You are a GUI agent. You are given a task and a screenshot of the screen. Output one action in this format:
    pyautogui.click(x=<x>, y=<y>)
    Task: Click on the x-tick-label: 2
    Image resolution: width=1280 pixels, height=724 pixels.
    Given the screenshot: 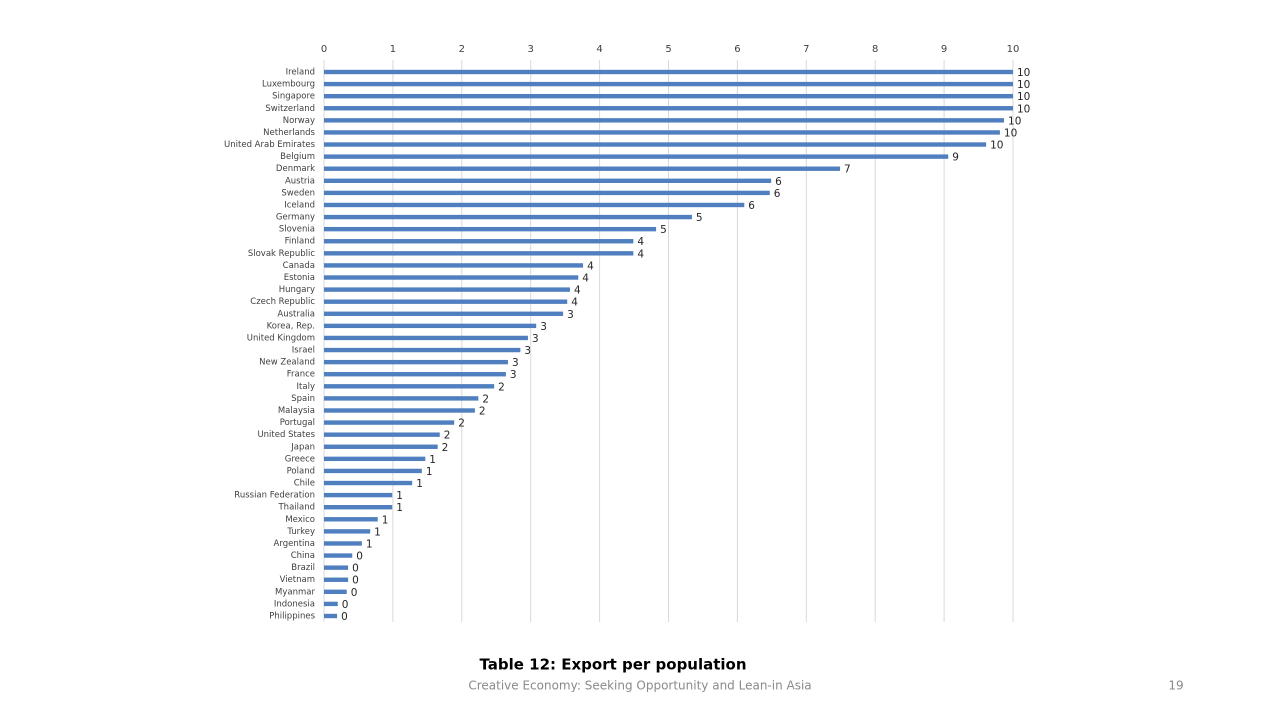 What is the action you would take?
    pyautogui.click(x=462, y=49)
    